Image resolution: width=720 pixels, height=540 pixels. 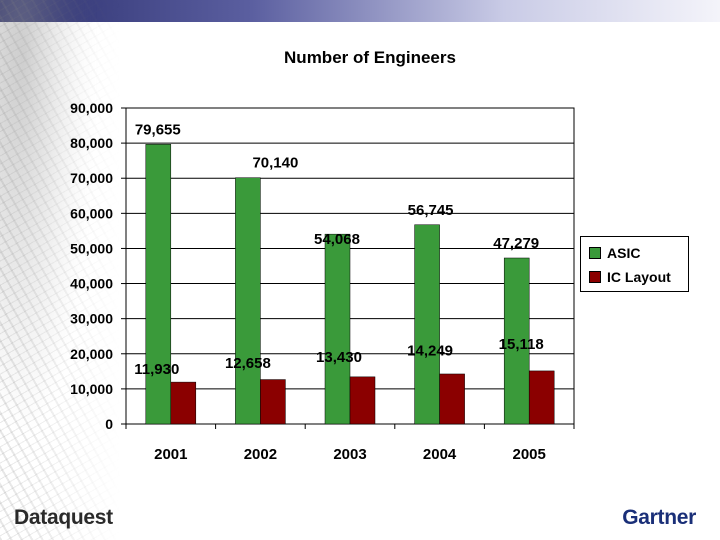 What do you see at coordinates (109, 424) in the screenshot?
I see `y-tick-label: 0` at bounding box center [109, 424].